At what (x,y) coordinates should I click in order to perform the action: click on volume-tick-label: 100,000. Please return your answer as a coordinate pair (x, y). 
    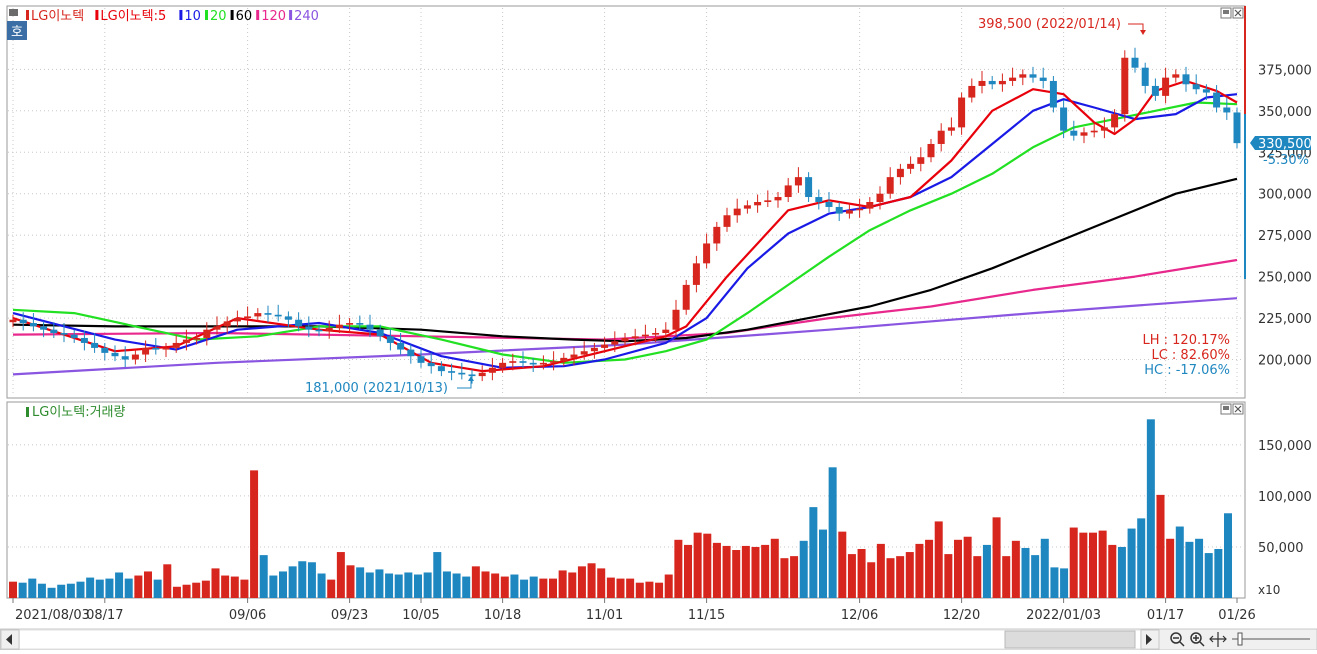
    Looking at the image, I should click on (1285, 497).